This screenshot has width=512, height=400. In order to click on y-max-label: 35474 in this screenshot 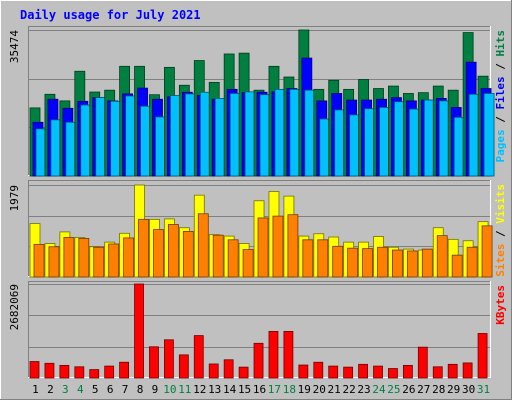, I will do `click(14, 46)`.